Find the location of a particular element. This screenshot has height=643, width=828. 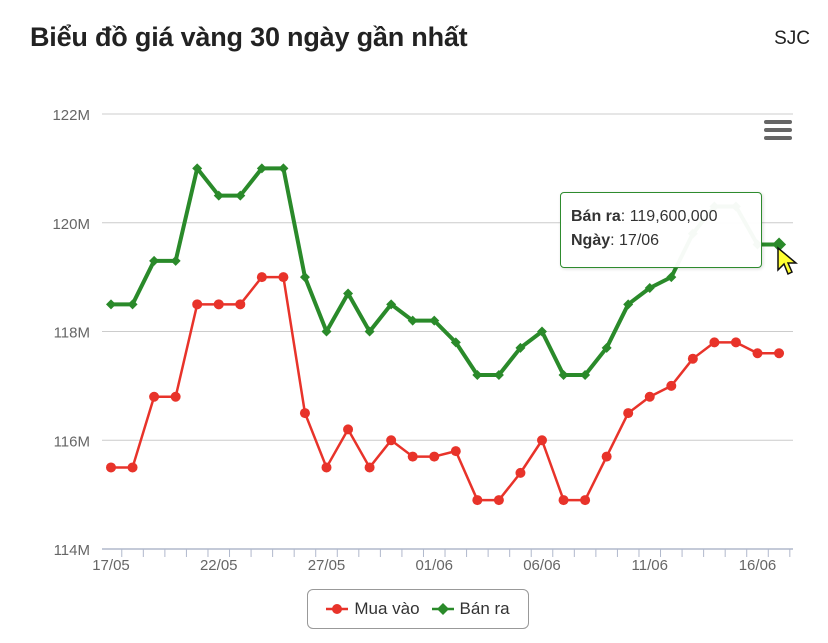

mouse-pointer-icon is located at coordinates (787, 261).